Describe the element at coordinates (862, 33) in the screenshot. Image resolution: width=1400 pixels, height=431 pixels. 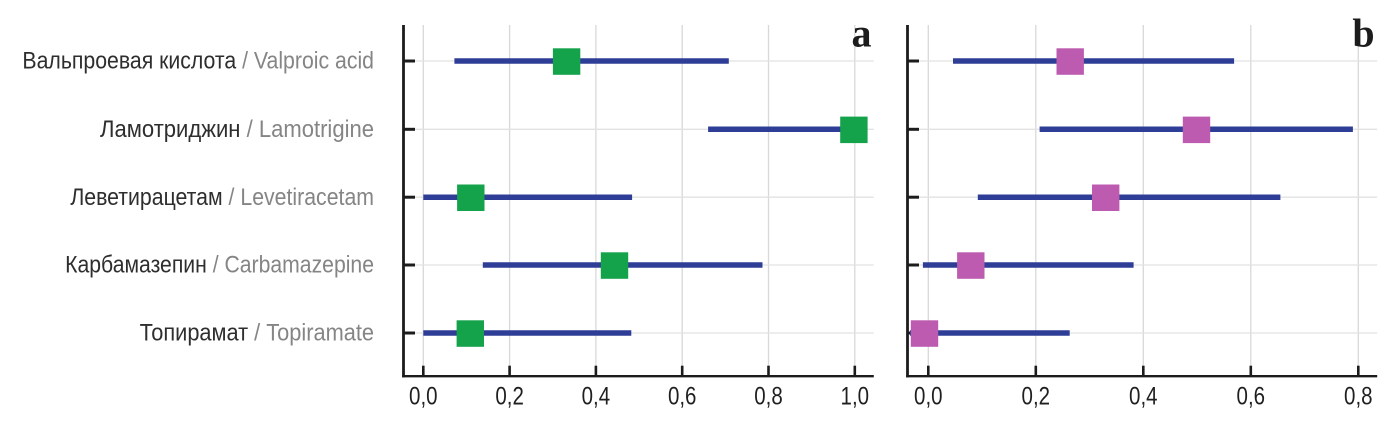
I see `svg-text: a` at that location.